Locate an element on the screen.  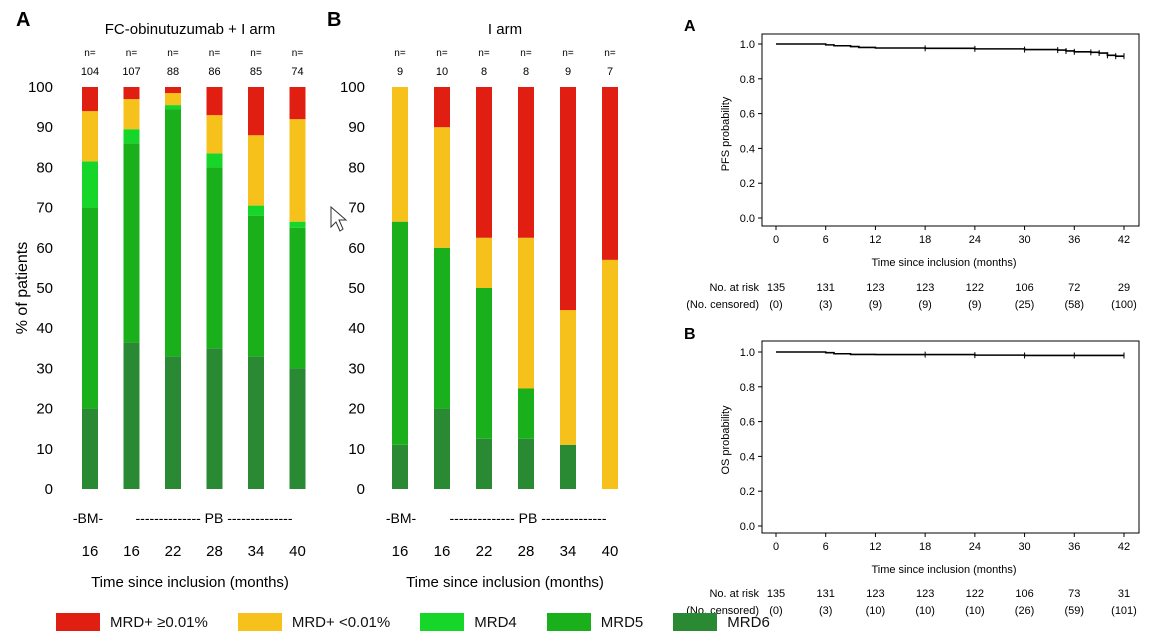
x-tick-label: 40 is located at coordinates (610, 551).